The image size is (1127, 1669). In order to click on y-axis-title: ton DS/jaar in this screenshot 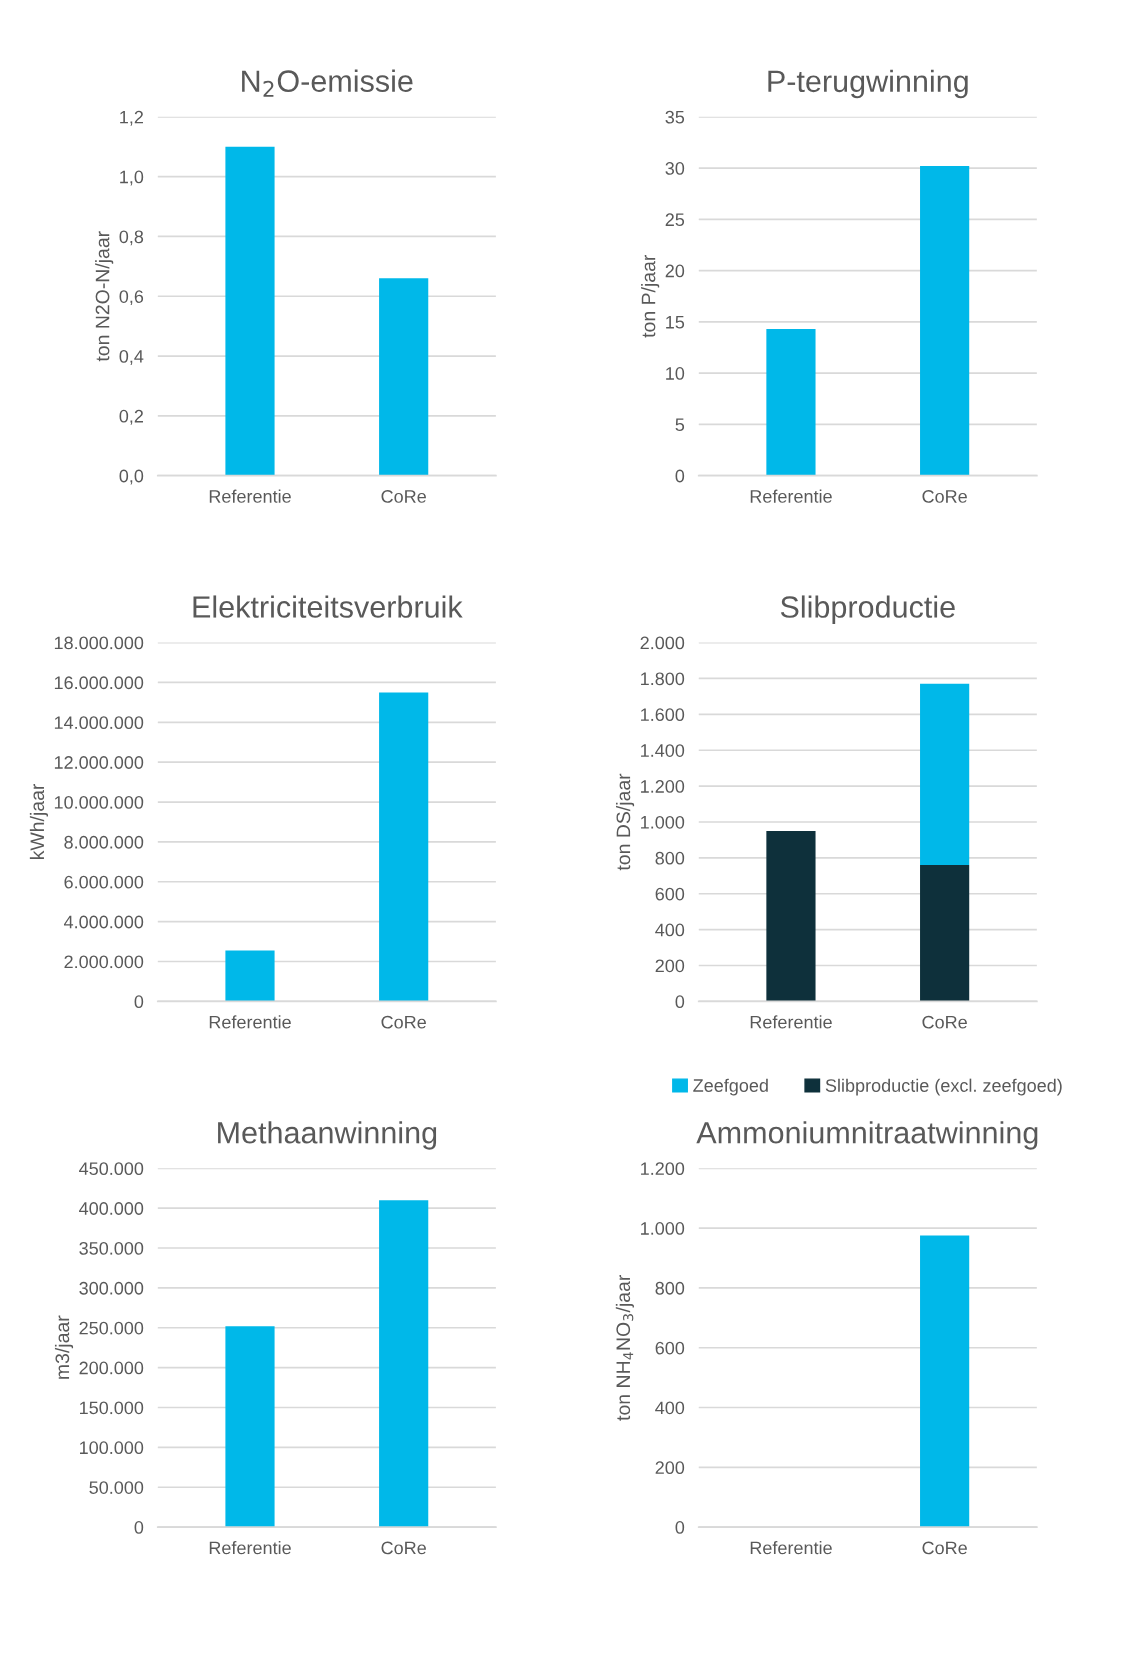, I will do `click(625, 822)`.